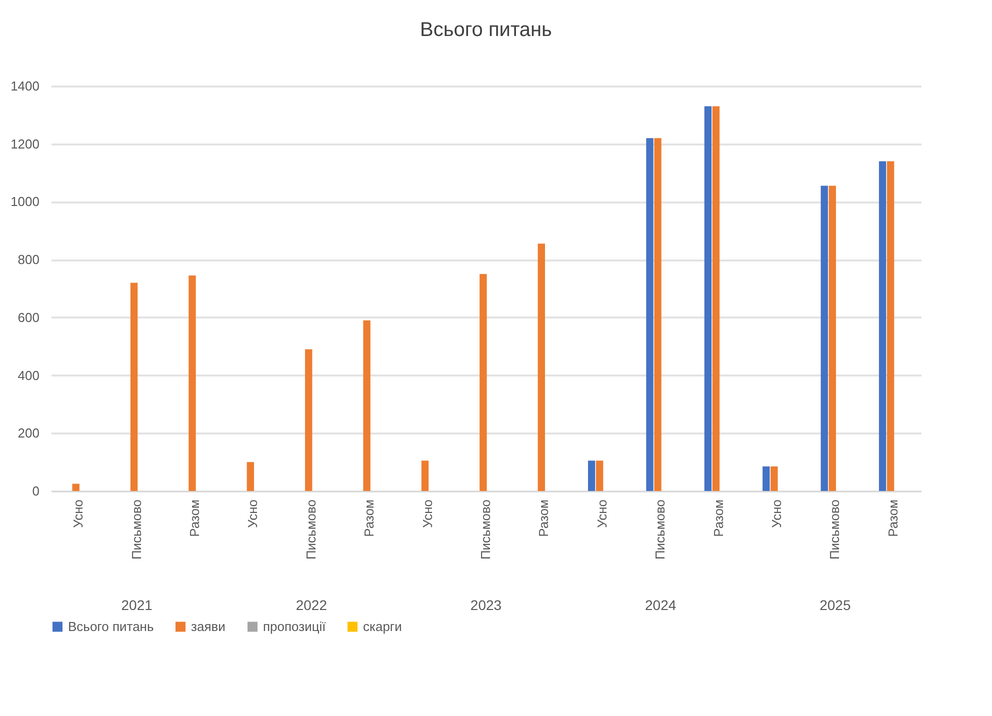 This screenshot has height=716, width=992. What do you see at coordinates (25, 86) in the screenshot?
I see `y-tick-label: 1400` at bounding box center [25, 86].